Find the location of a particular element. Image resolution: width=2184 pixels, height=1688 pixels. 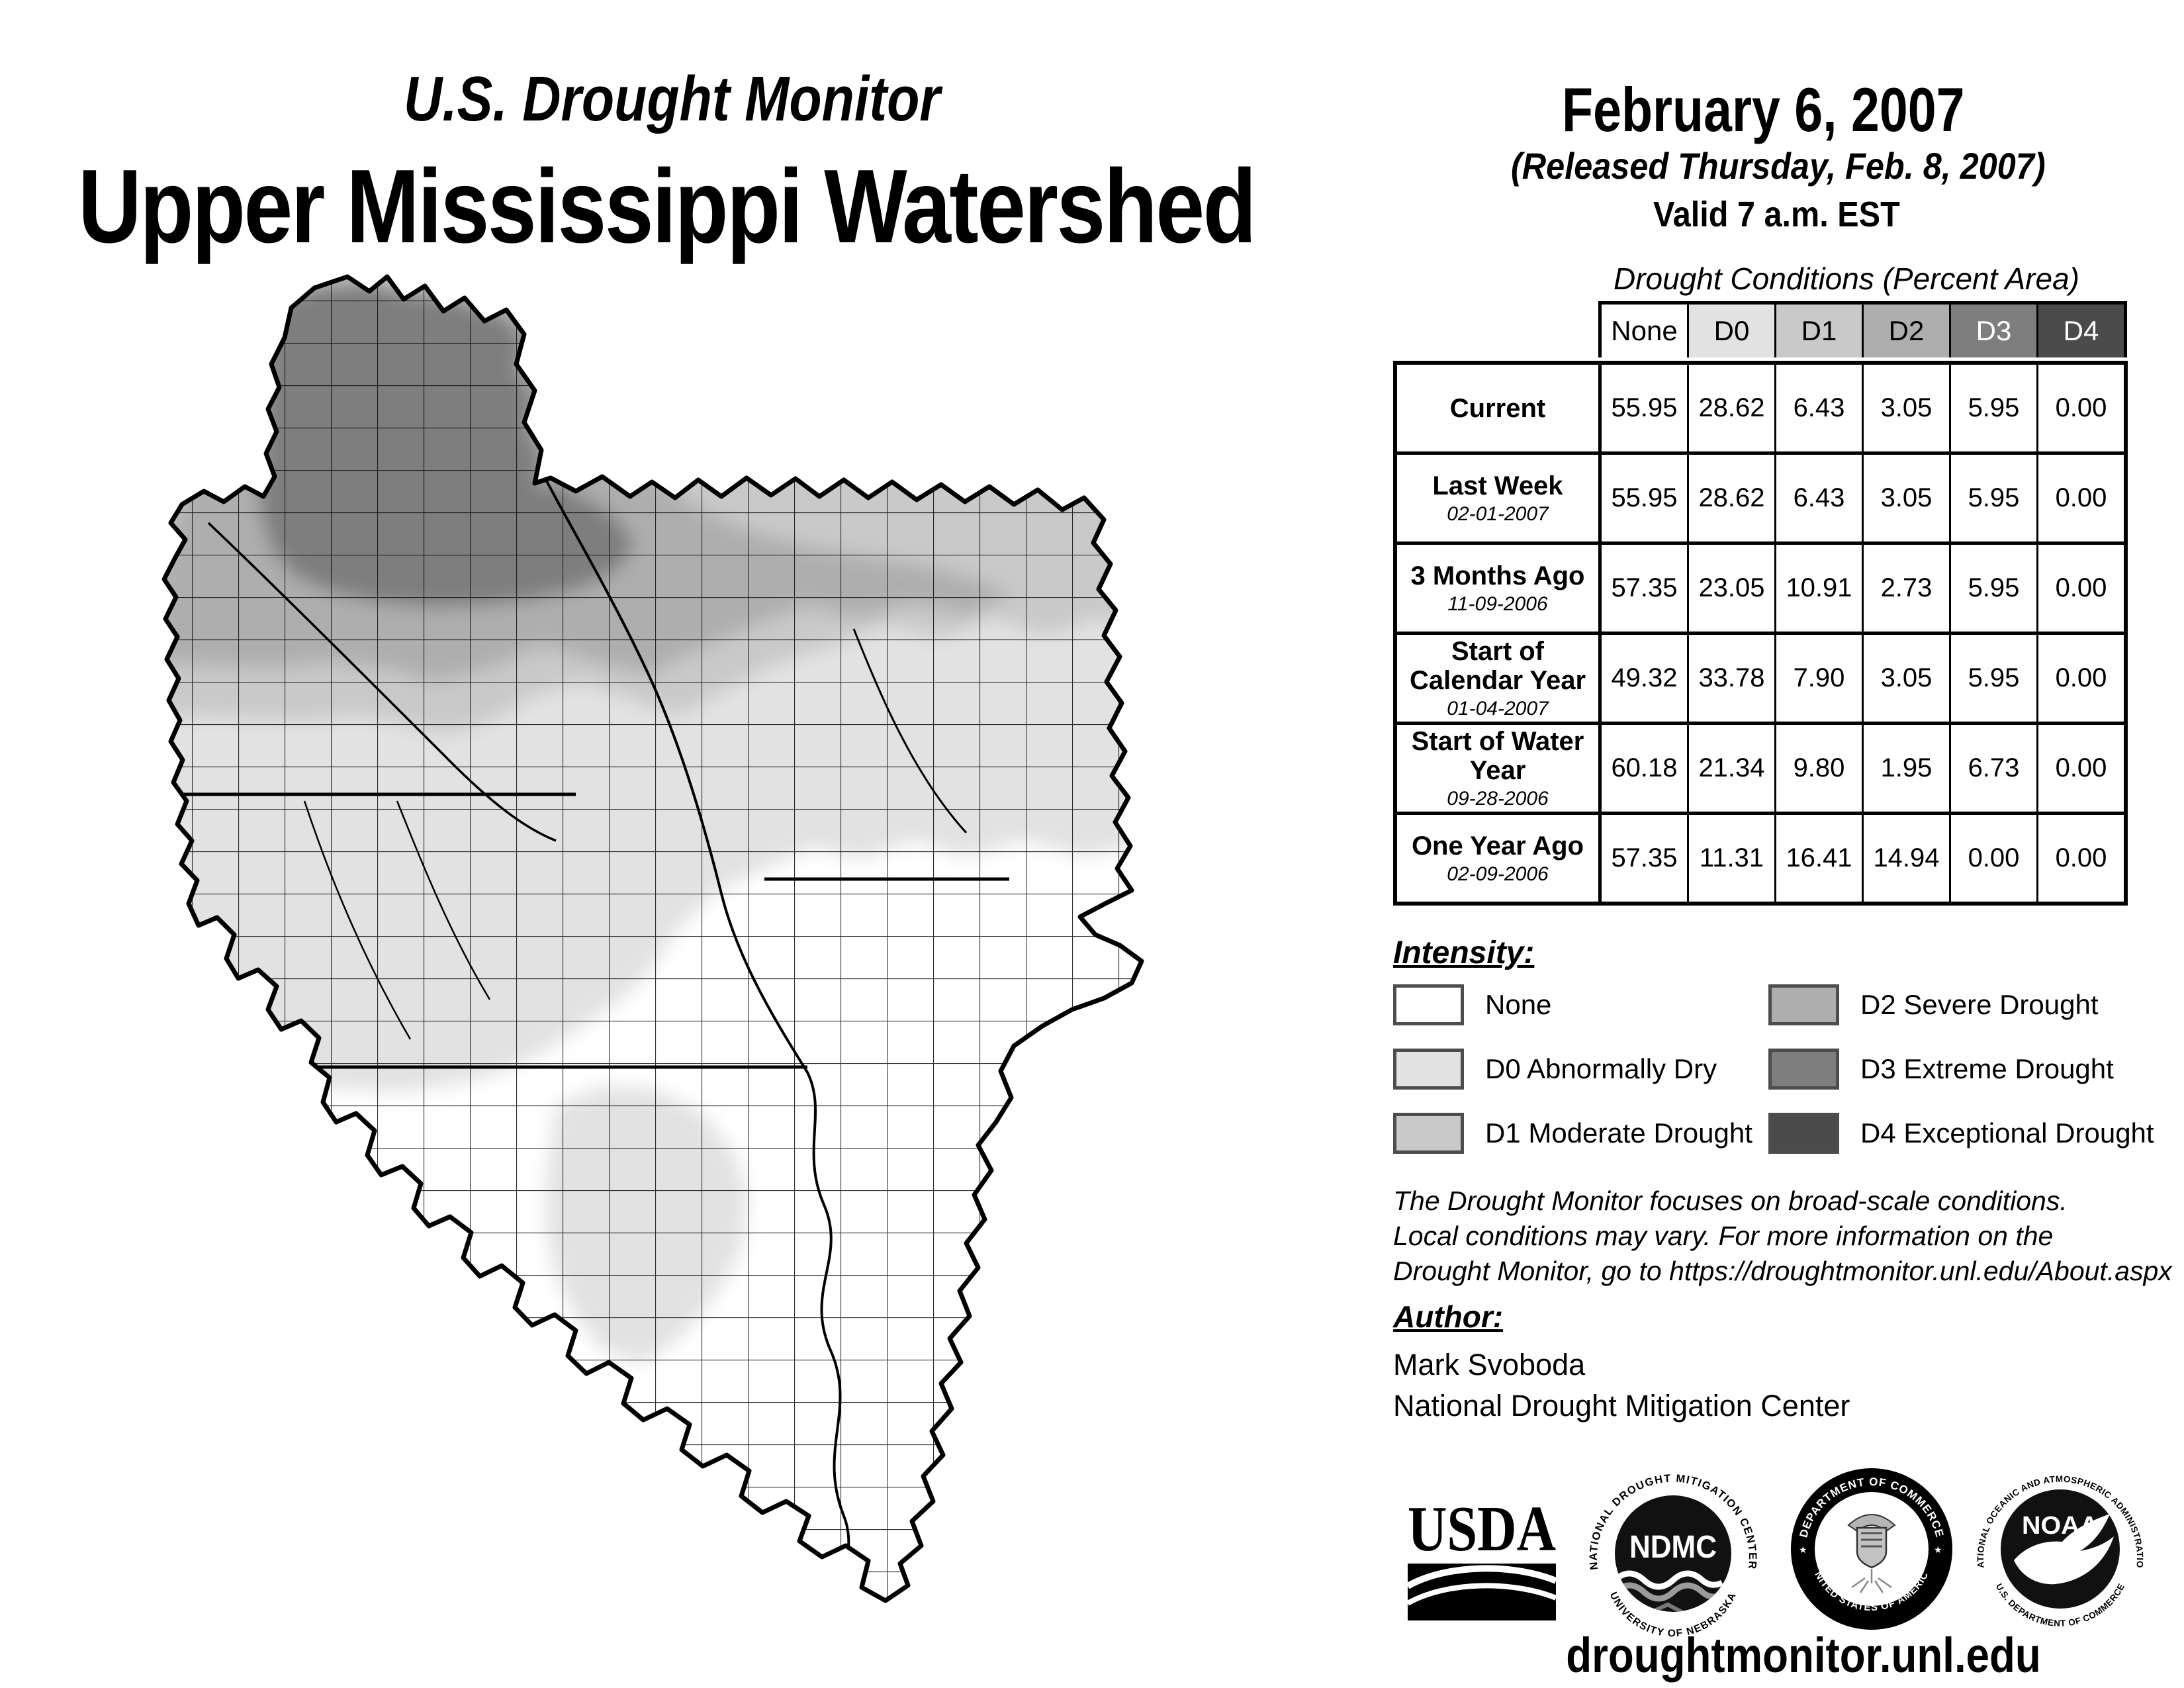

seal-star-left: ★ is located at coordinates (1803, 1549).